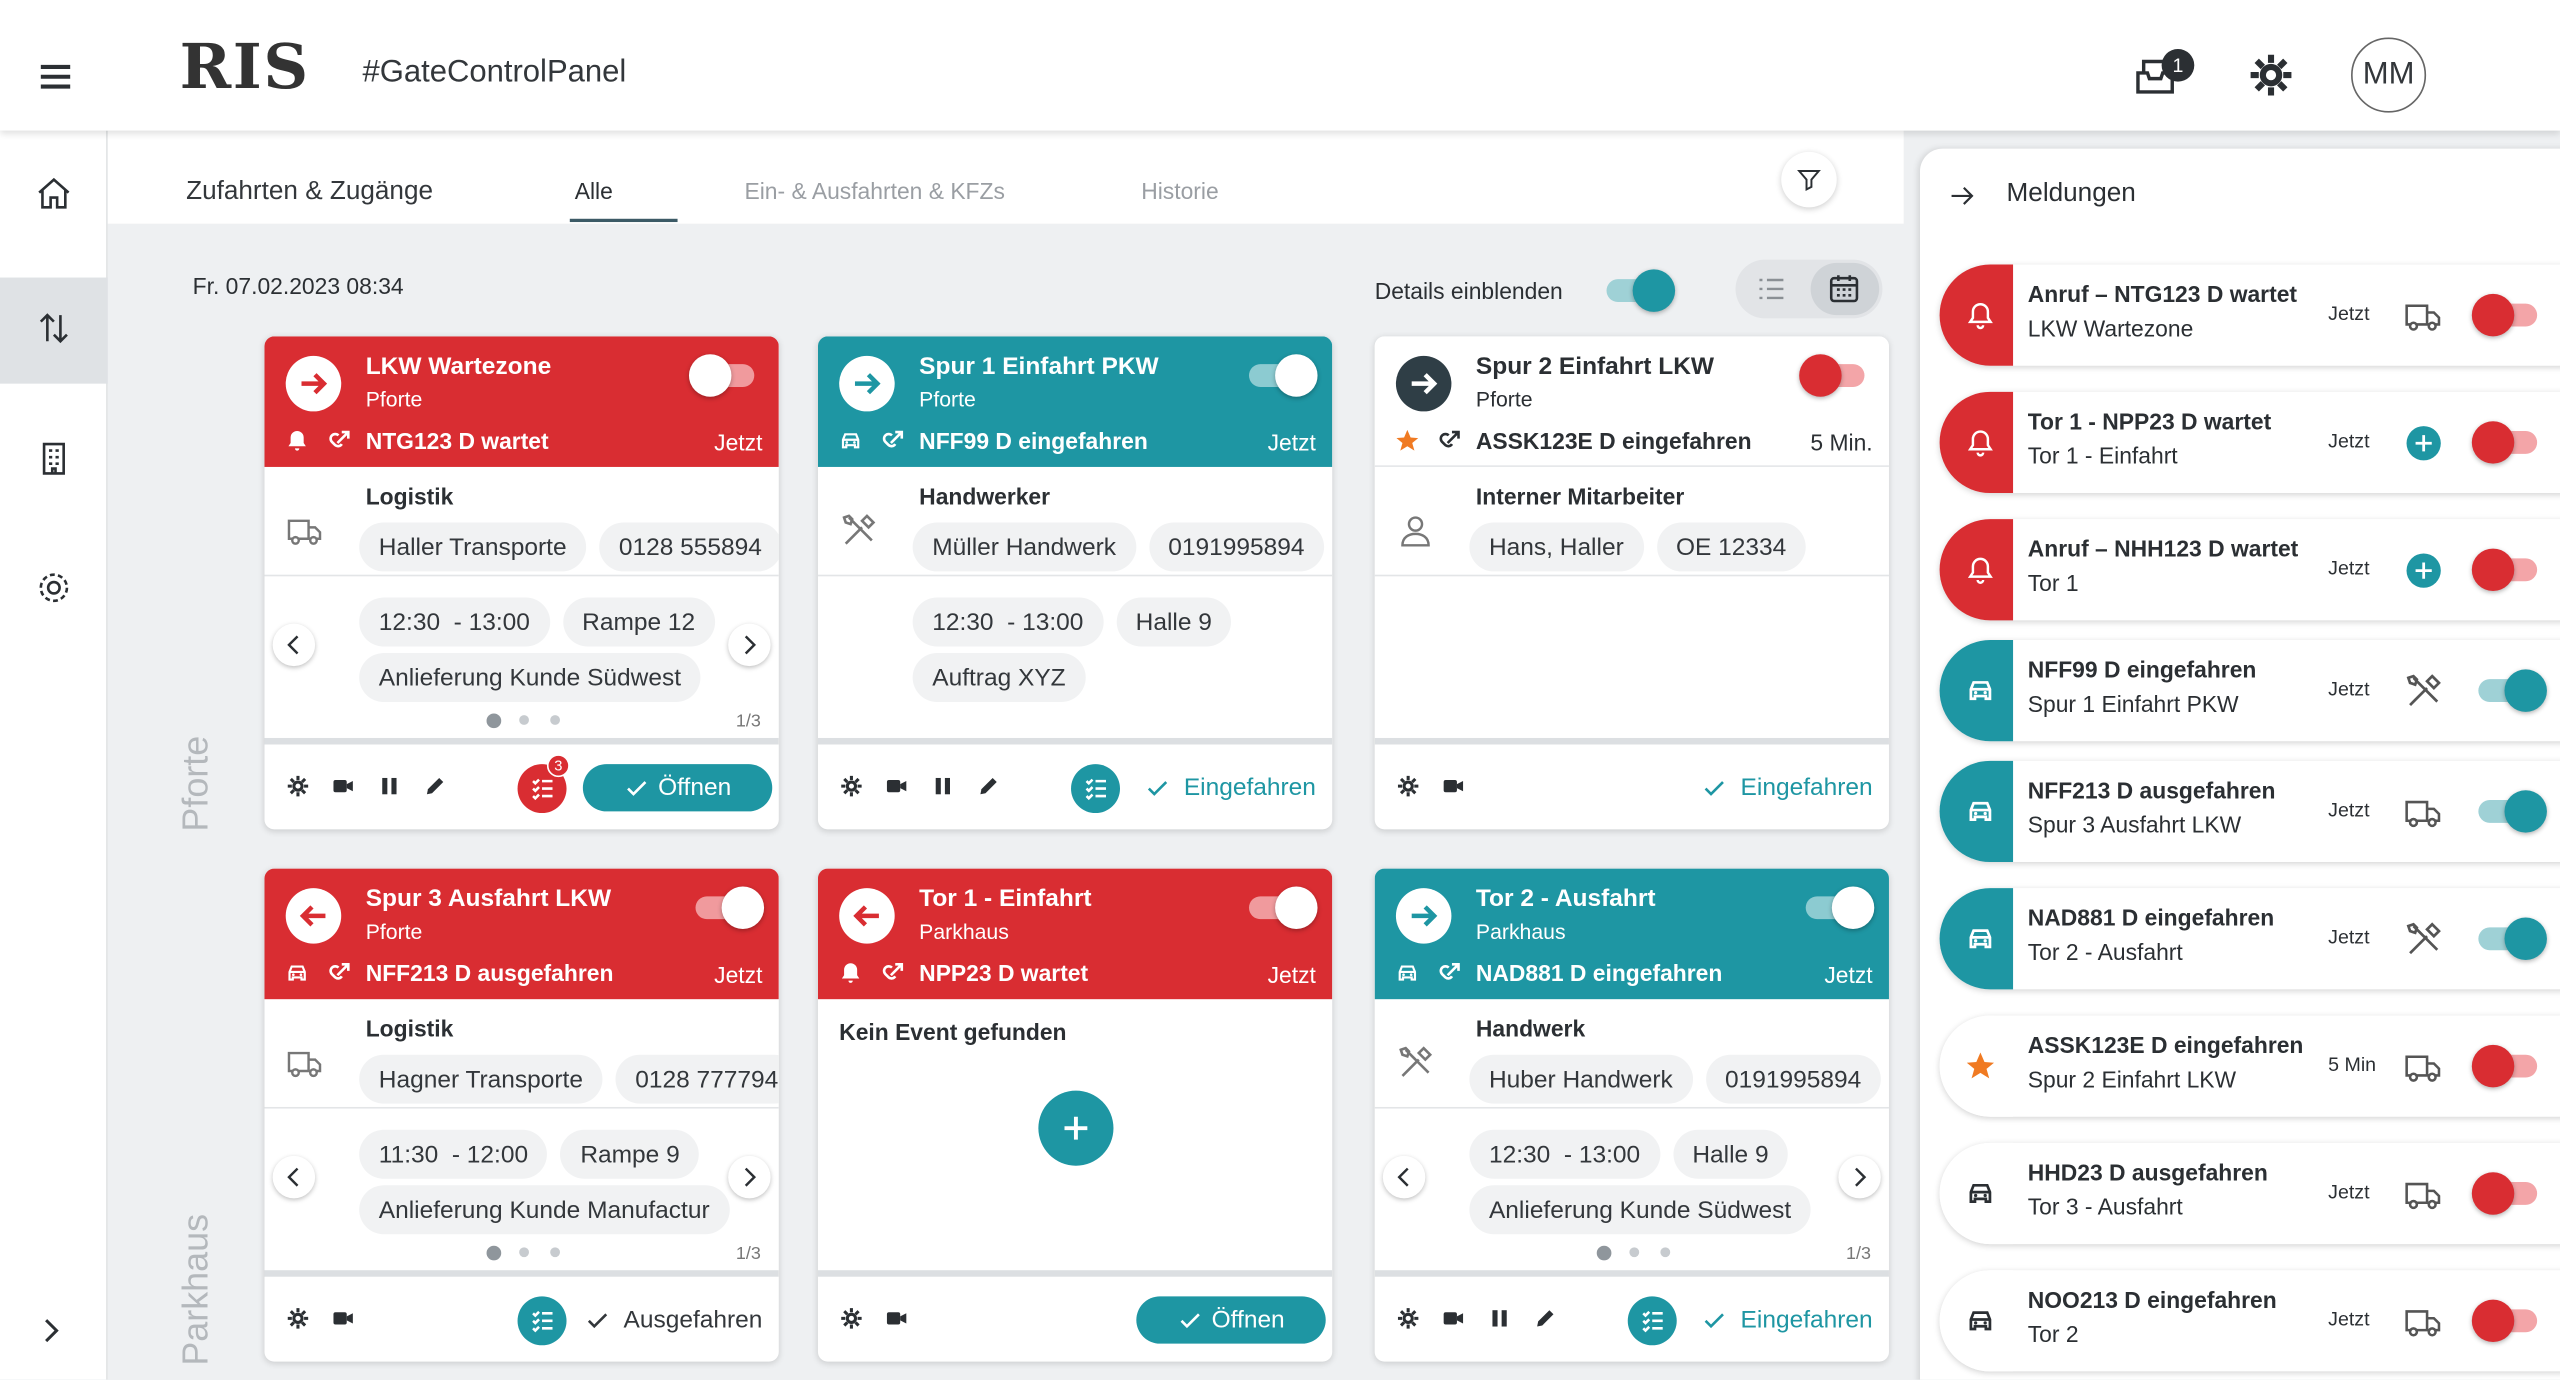 The height and width of the screenshot is (1380, 2560). Describe the element at coordinates (1033, 440) in the screenshot. I see `event-text: NFF99 D eingefahren` at that location.